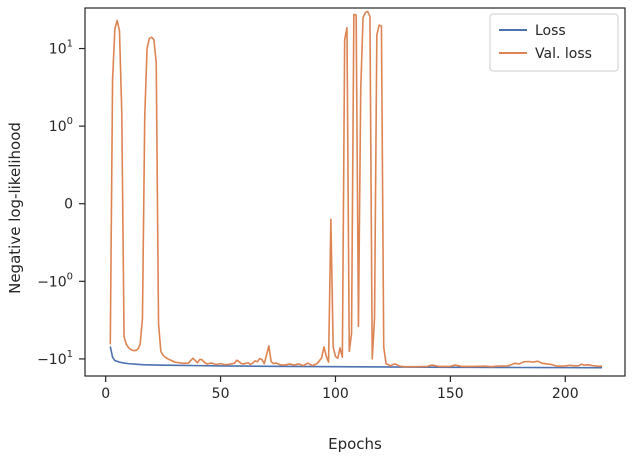 This screenshot has width=632, height=463. I want to click on x-tick-label: 0, so click(105, 394).